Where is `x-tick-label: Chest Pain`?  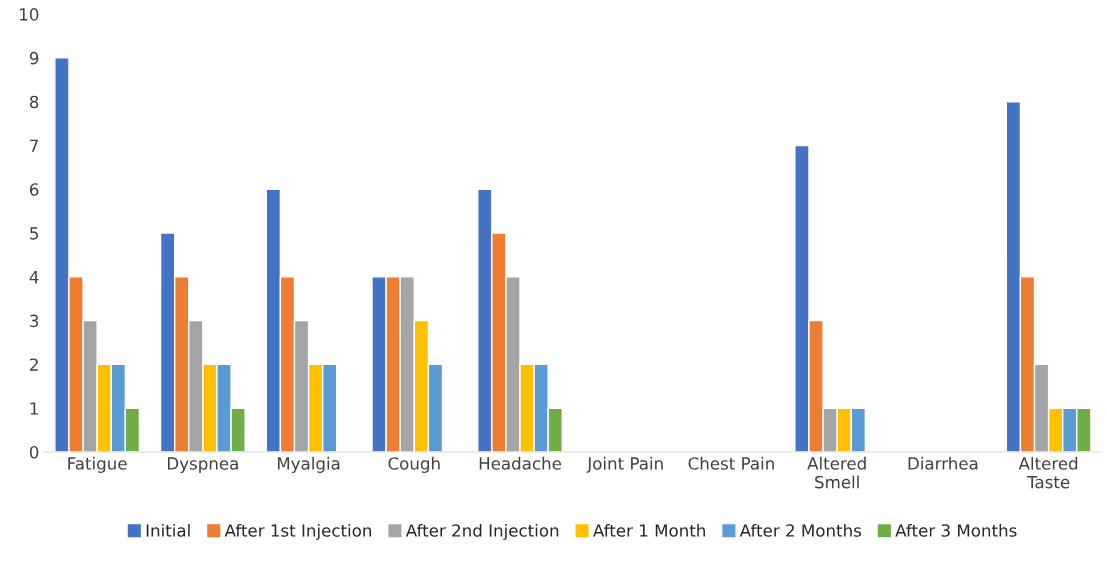
x-tick-label: Chest Pain is located at coordinates (731, 463).